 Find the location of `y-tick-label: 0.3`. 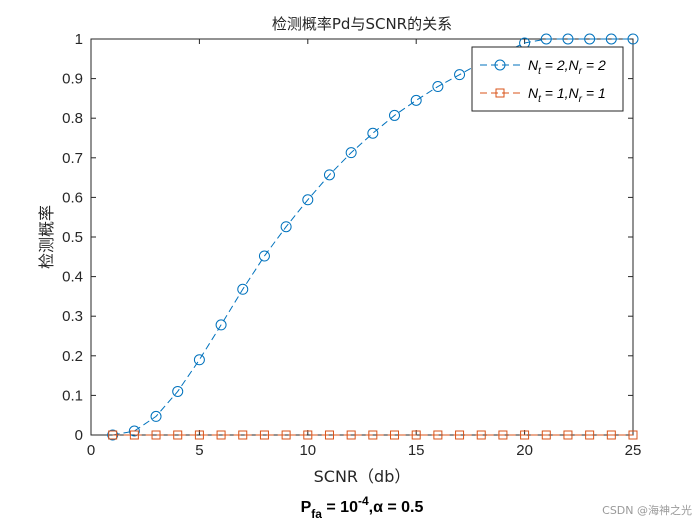

y-tick-label: 0.3 is located at coordinates (72, 316).